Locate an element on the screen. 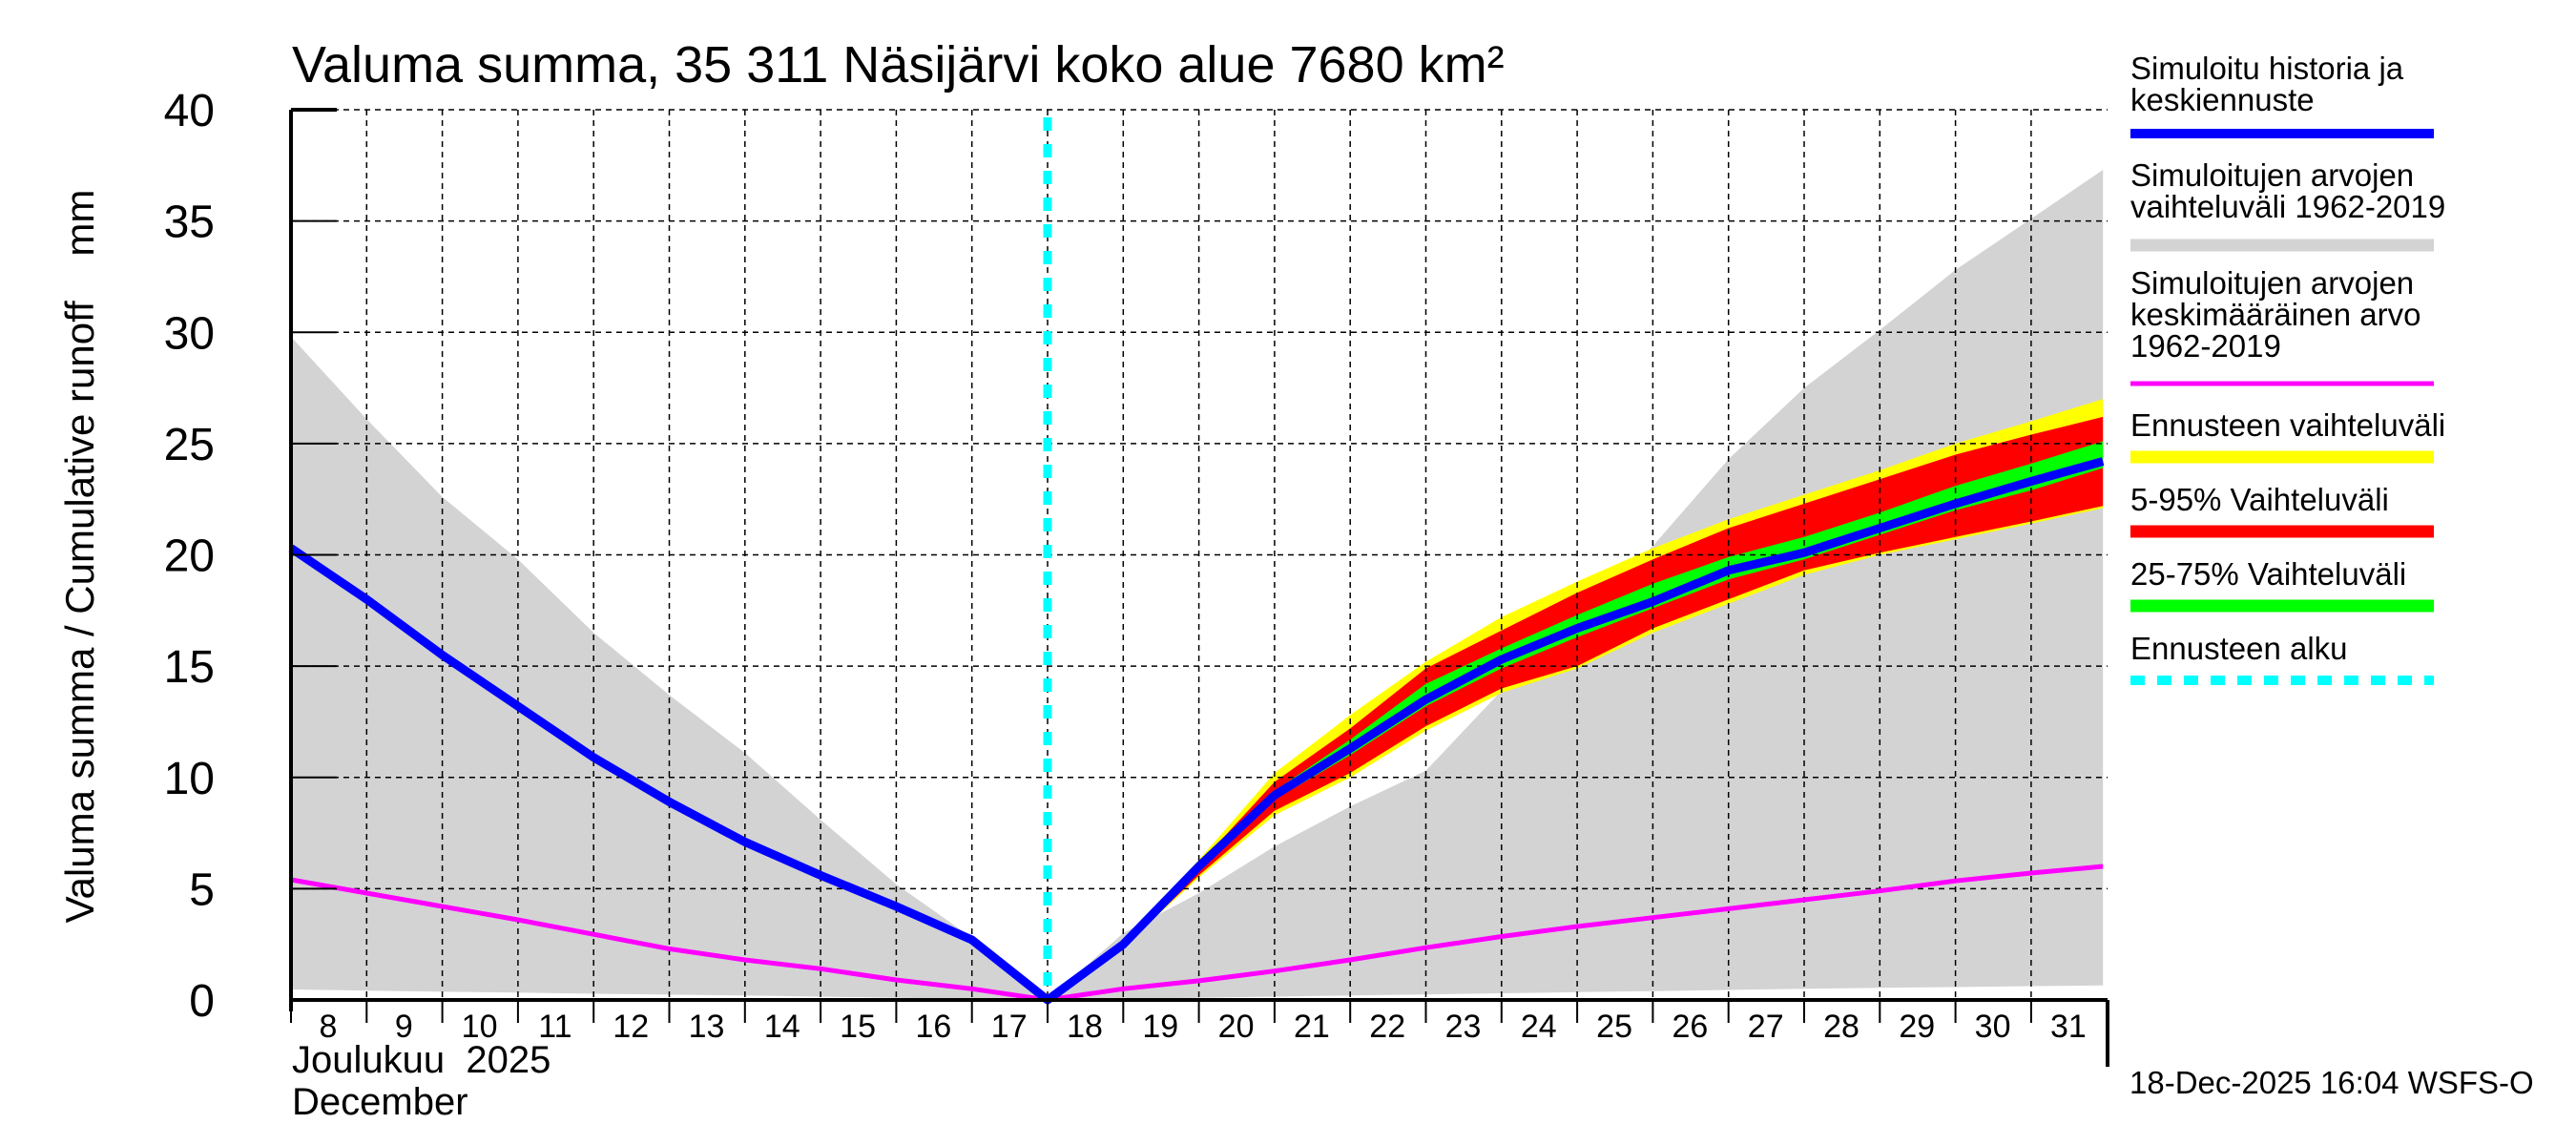  x-tick-label: 22 is located at coordinates (1387, 1027).